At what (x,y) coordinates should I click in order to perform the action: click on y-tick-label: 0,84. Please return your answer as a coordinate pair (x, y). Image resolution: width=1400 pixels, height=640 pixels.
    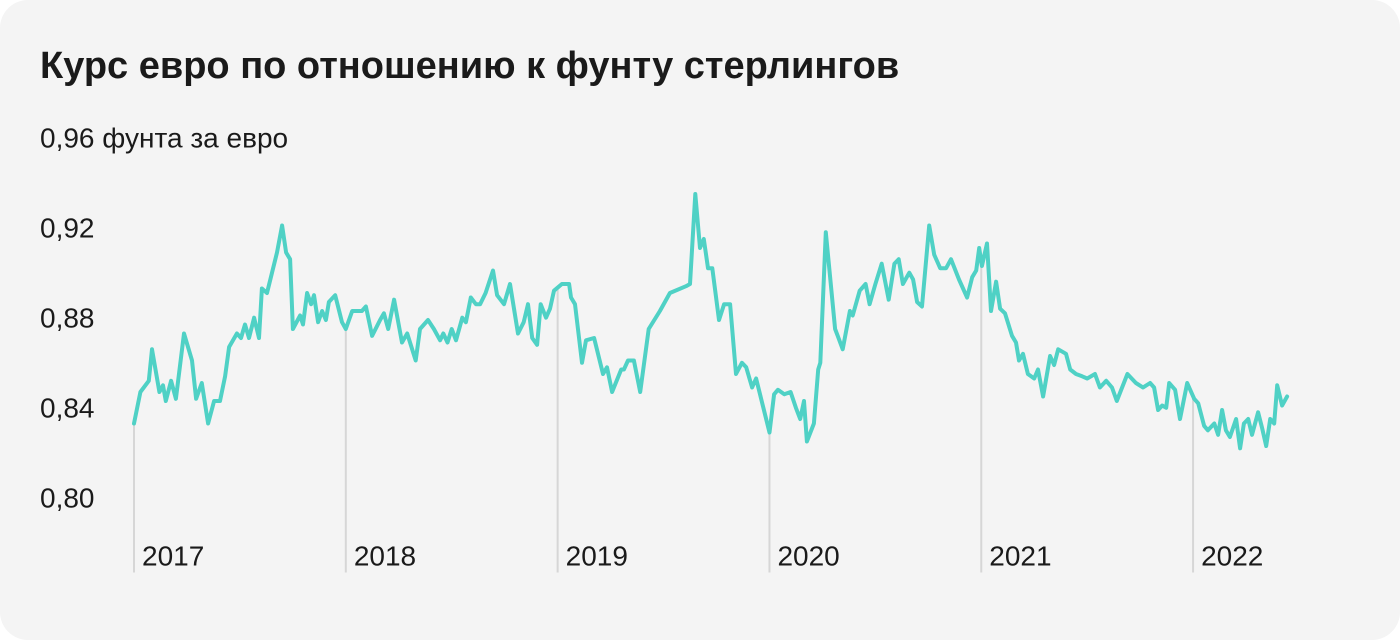
    Looking at the image, I should click on (67, 407).